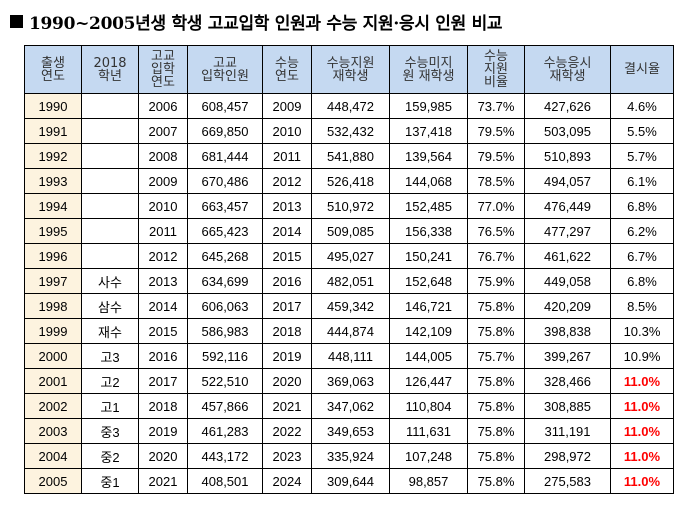  Describe the element at coordinates (428, 63) in the screenshot. I see `column-header-line: 수능미지` at that location.